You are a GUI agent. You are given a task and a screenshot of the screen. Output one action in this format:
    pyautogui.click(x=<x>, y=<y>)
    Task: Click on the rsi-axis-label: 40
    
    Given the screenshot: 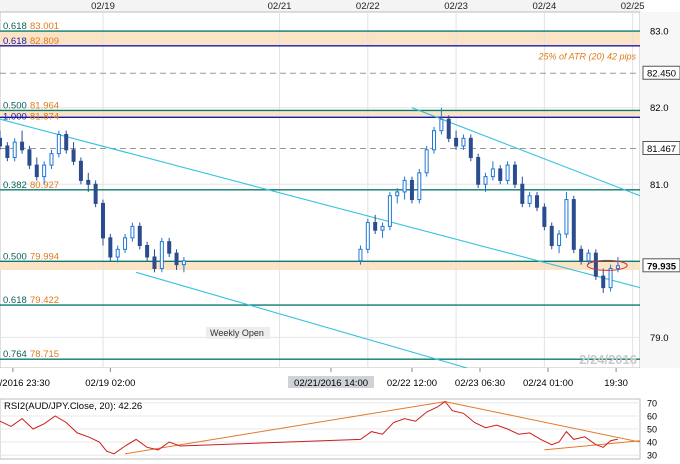 What is the action you would take?
    pyautogui.click(x=652, y=443)
    